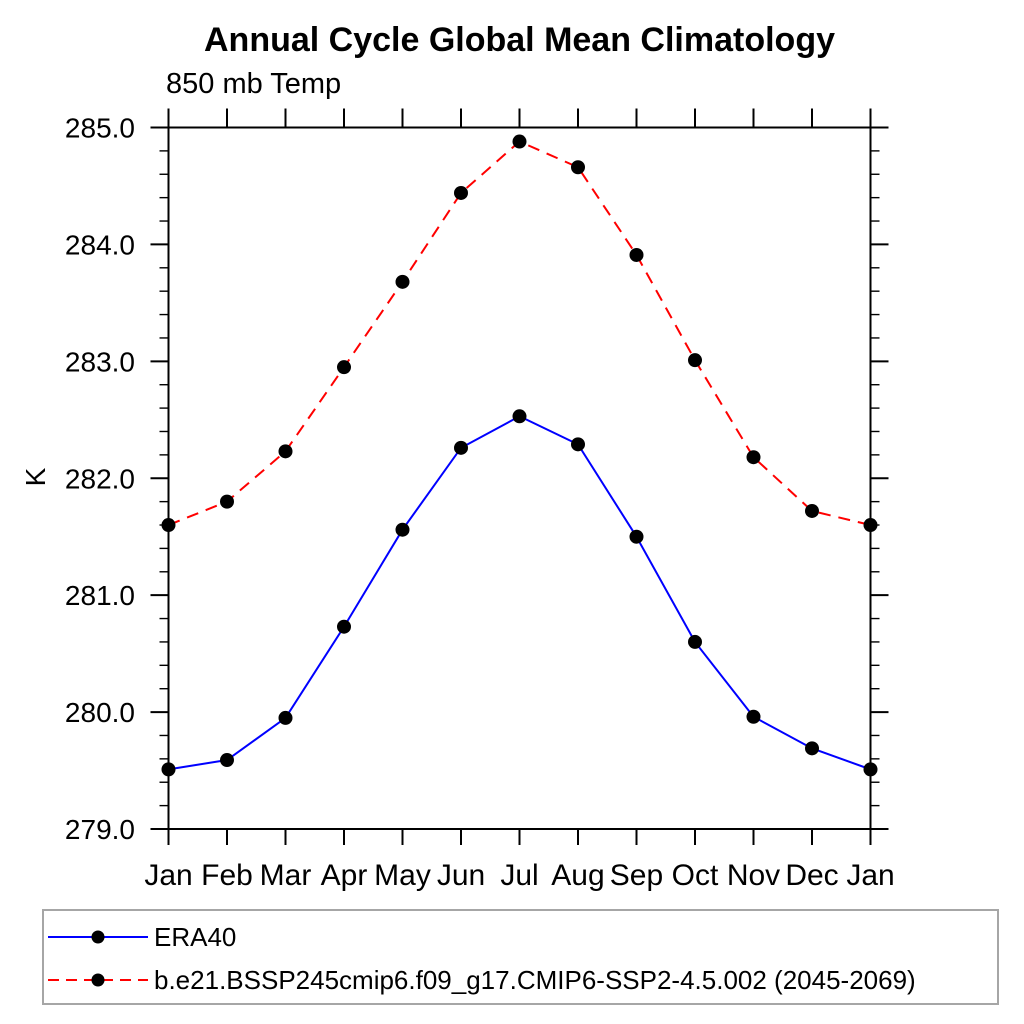  Describe the element at coordinates (636, 875) in the screenshot. I see `x-tick-label: Sep` at that location.